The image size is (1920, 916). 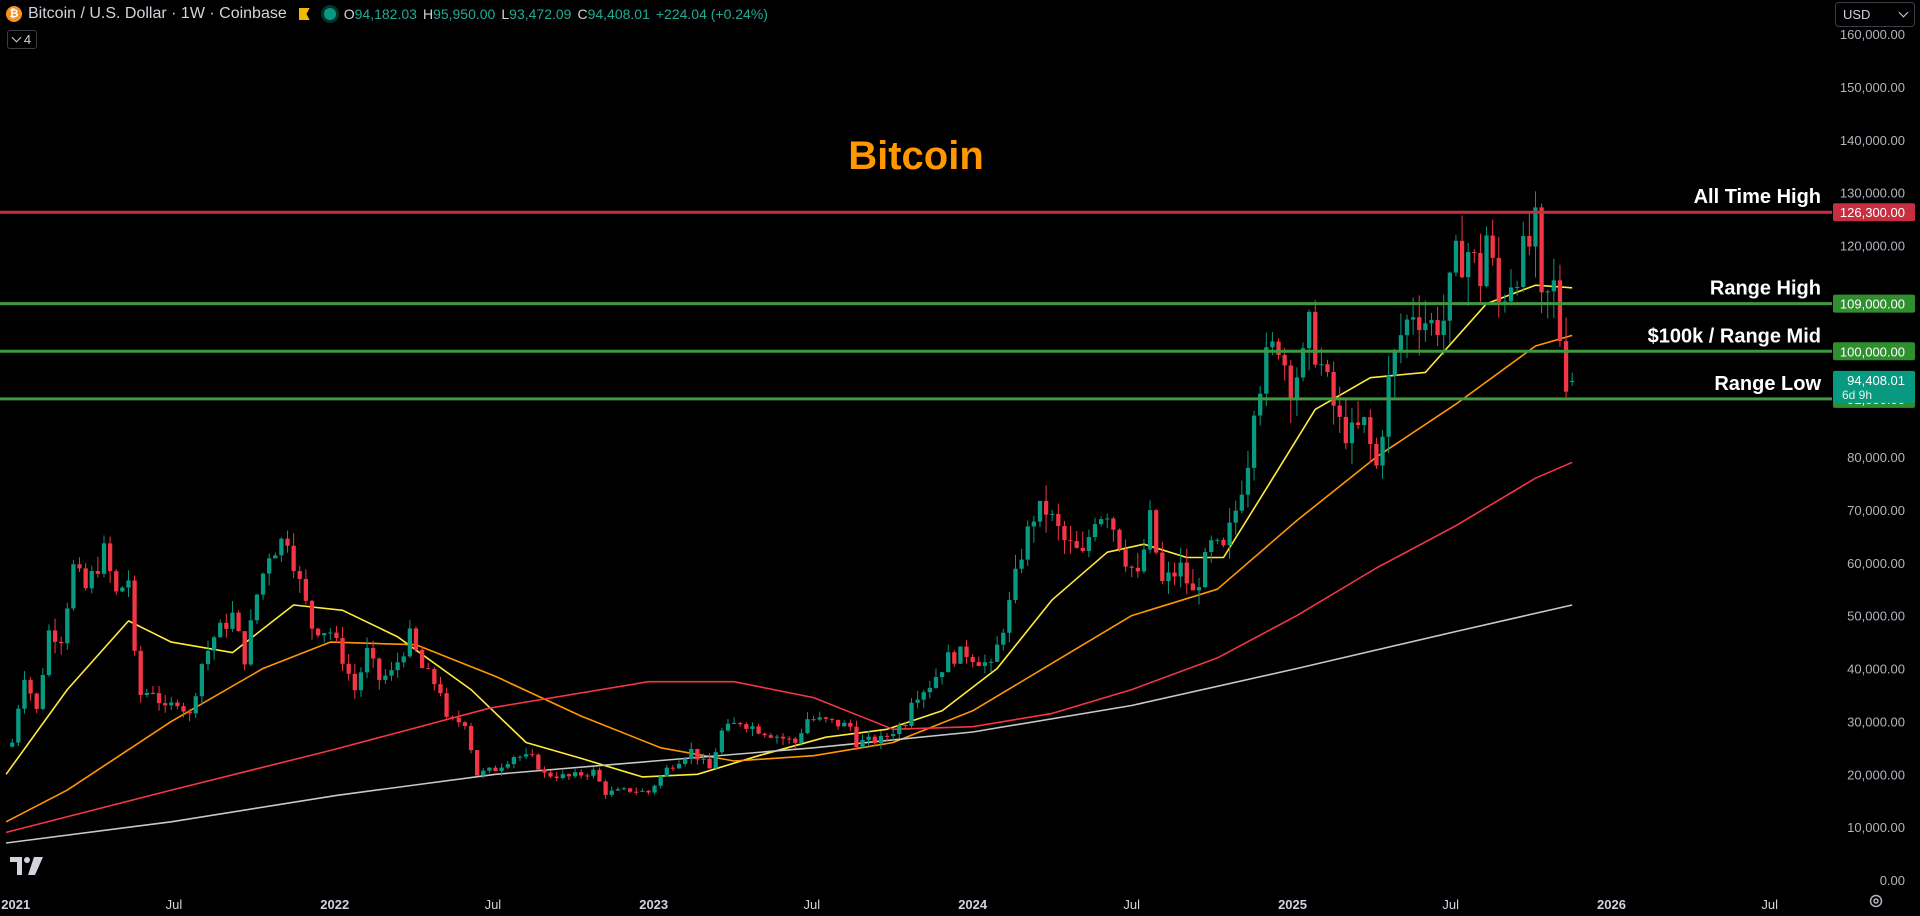 I want to click on tradingview-logo-icon, so click(x=27, y=866).